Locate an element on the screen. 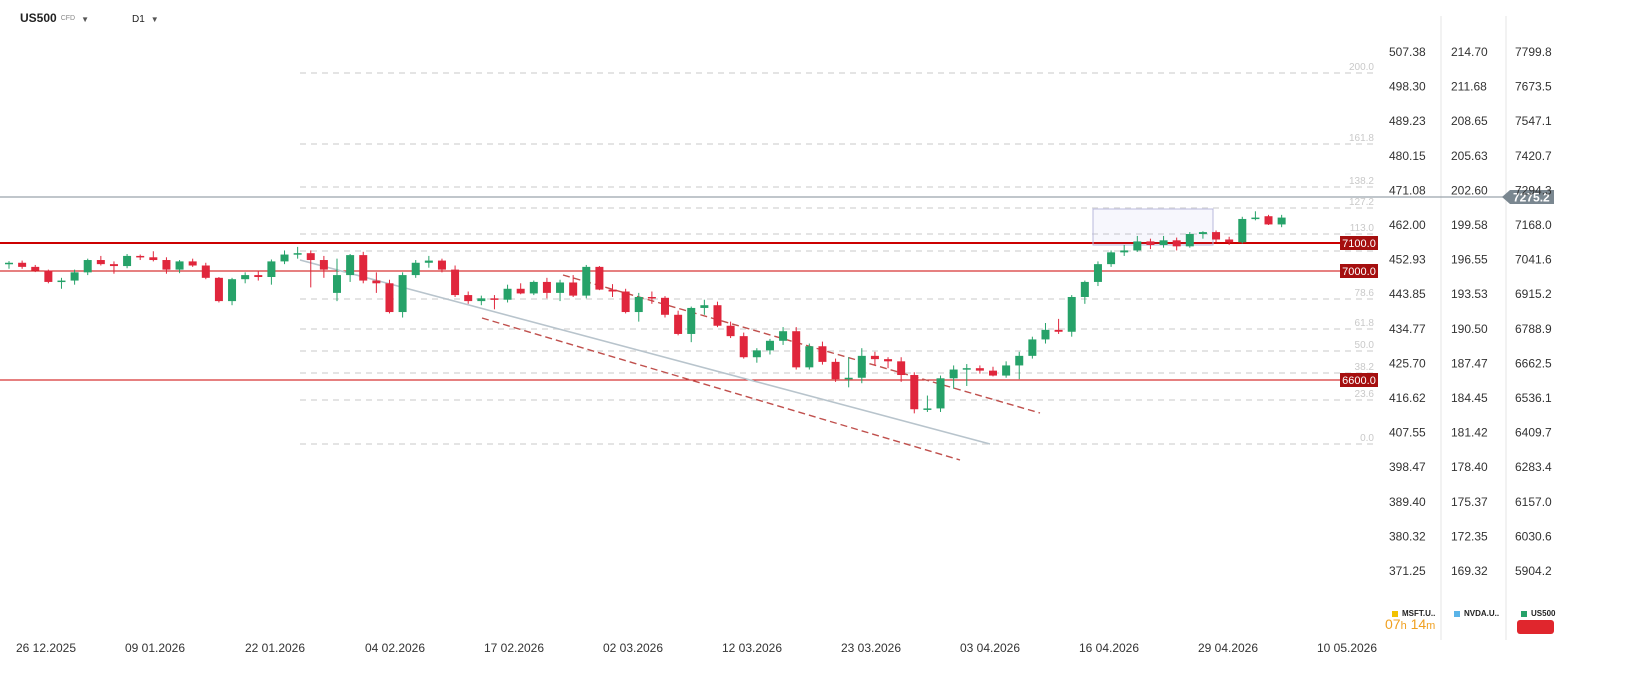 The image size is (1643, 696). compare-tick-label: 169.32 is located at coordinates (1469, 571).